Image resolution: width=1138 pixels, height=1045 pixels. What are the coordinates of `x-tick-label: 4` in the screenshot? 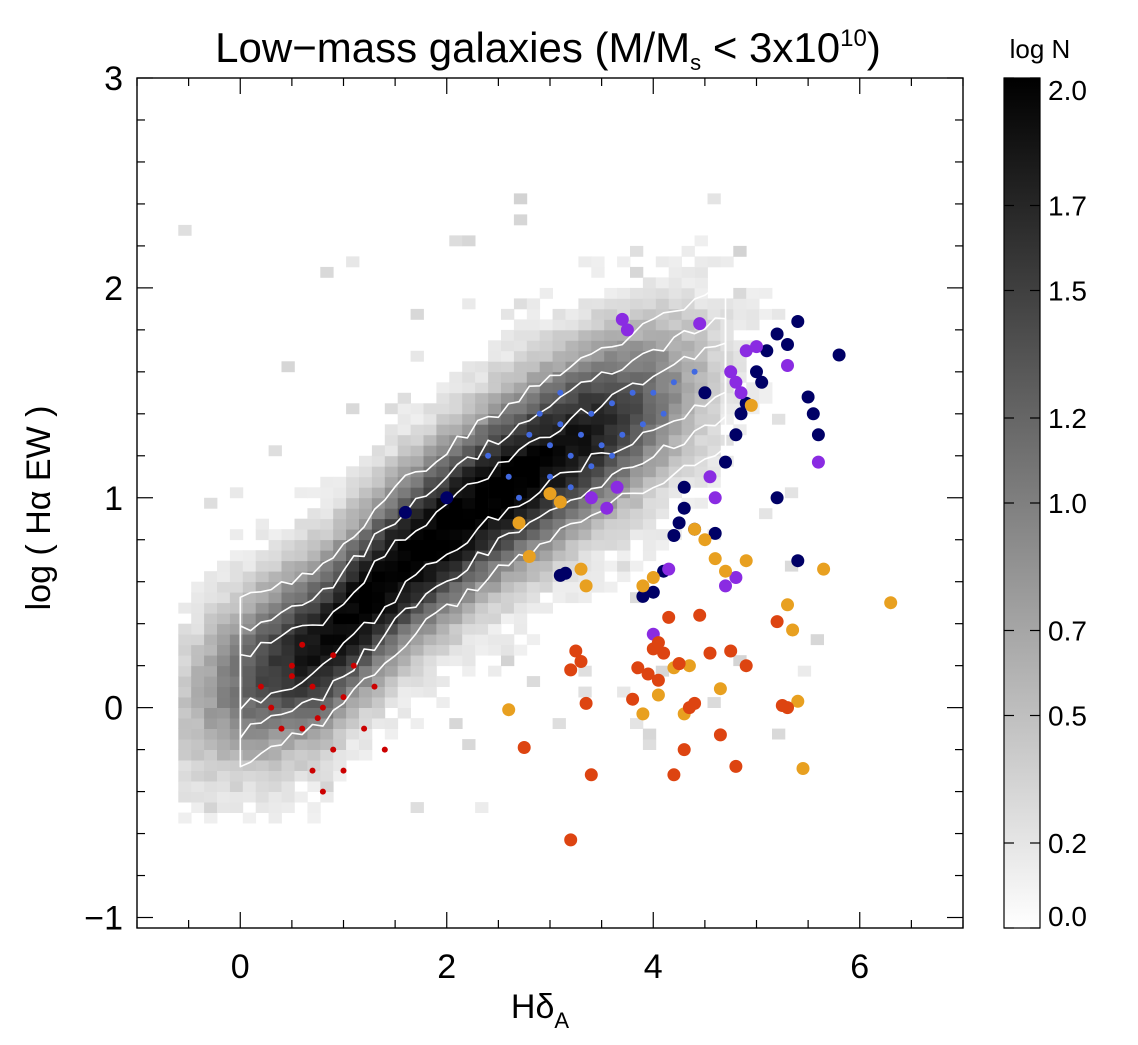 It's located at (653, 967).